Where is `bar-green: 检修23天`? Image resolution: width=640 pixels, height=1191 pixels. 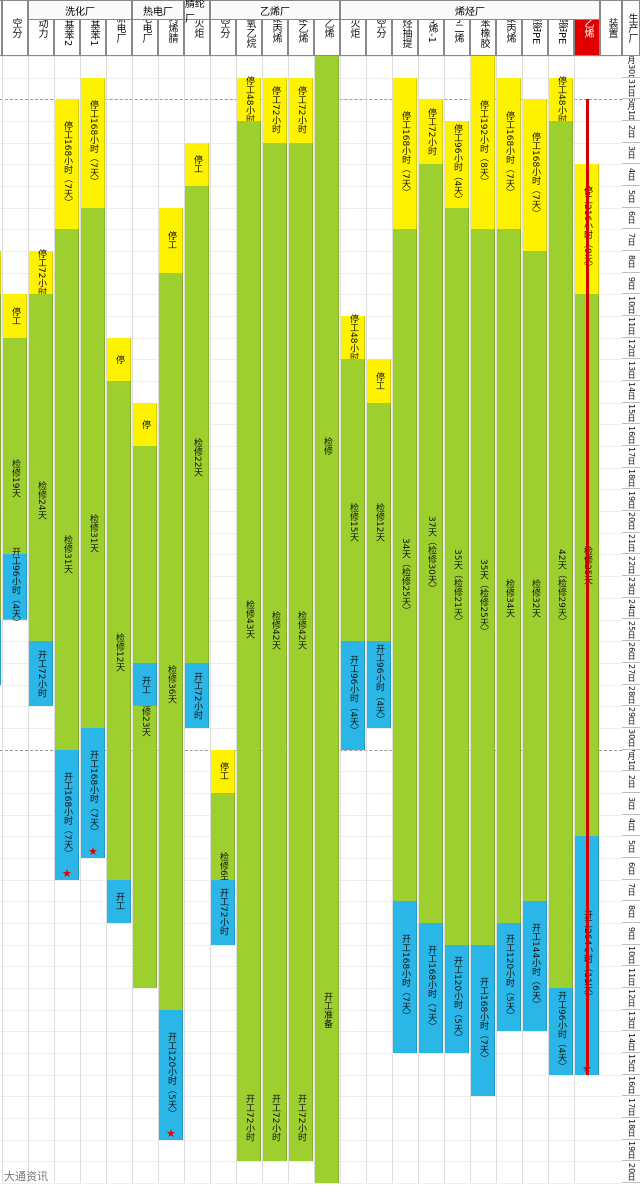
bar-green: 检修23天 is located at coordinates (145, 717).